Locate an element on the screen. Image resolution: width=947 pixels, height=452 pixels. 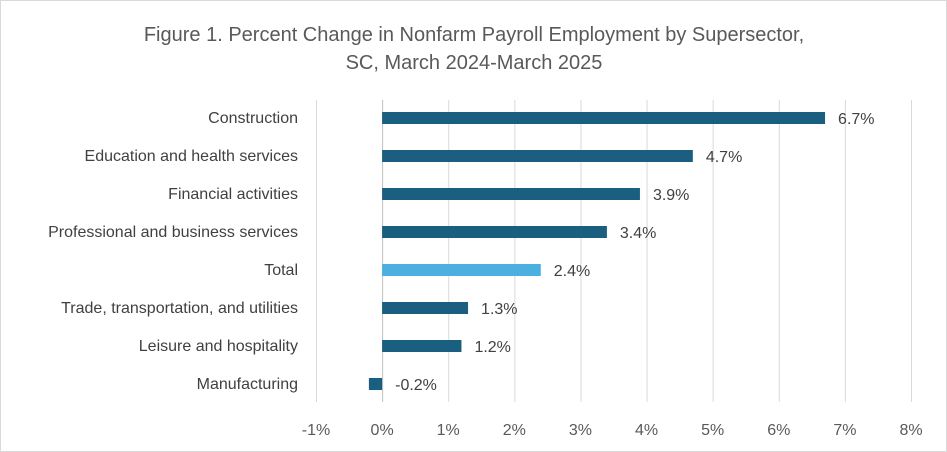
data-label-0: 6.7% is located at coordinates (856, 119).